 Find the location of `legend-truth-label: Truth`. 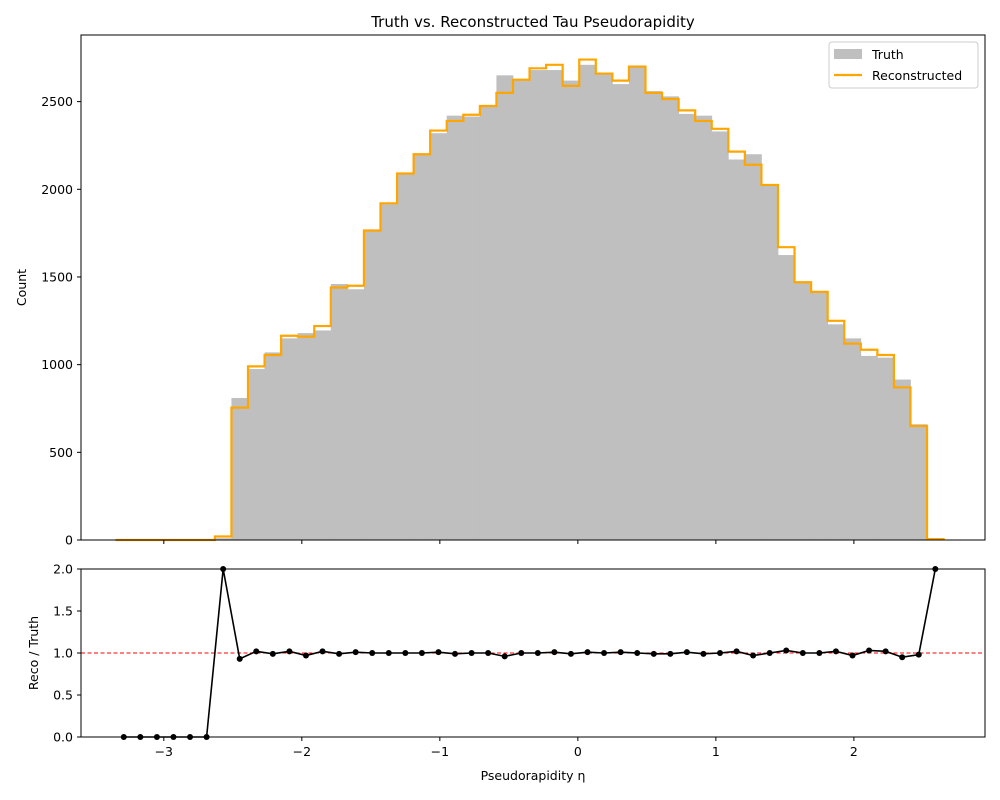

legend-truth-label: Truth is located at coordinates (887, 54).